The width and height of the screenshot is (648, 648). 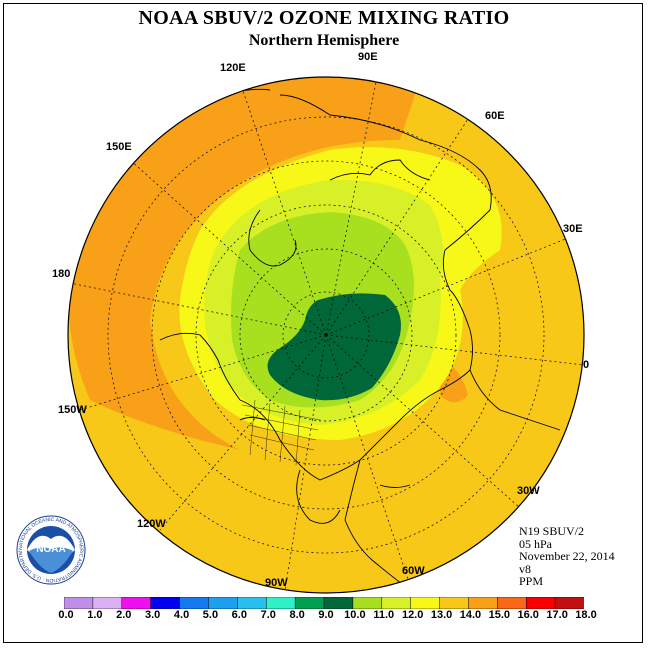 I want to click on logo-text: NOAA, so click(x=50, y=549).